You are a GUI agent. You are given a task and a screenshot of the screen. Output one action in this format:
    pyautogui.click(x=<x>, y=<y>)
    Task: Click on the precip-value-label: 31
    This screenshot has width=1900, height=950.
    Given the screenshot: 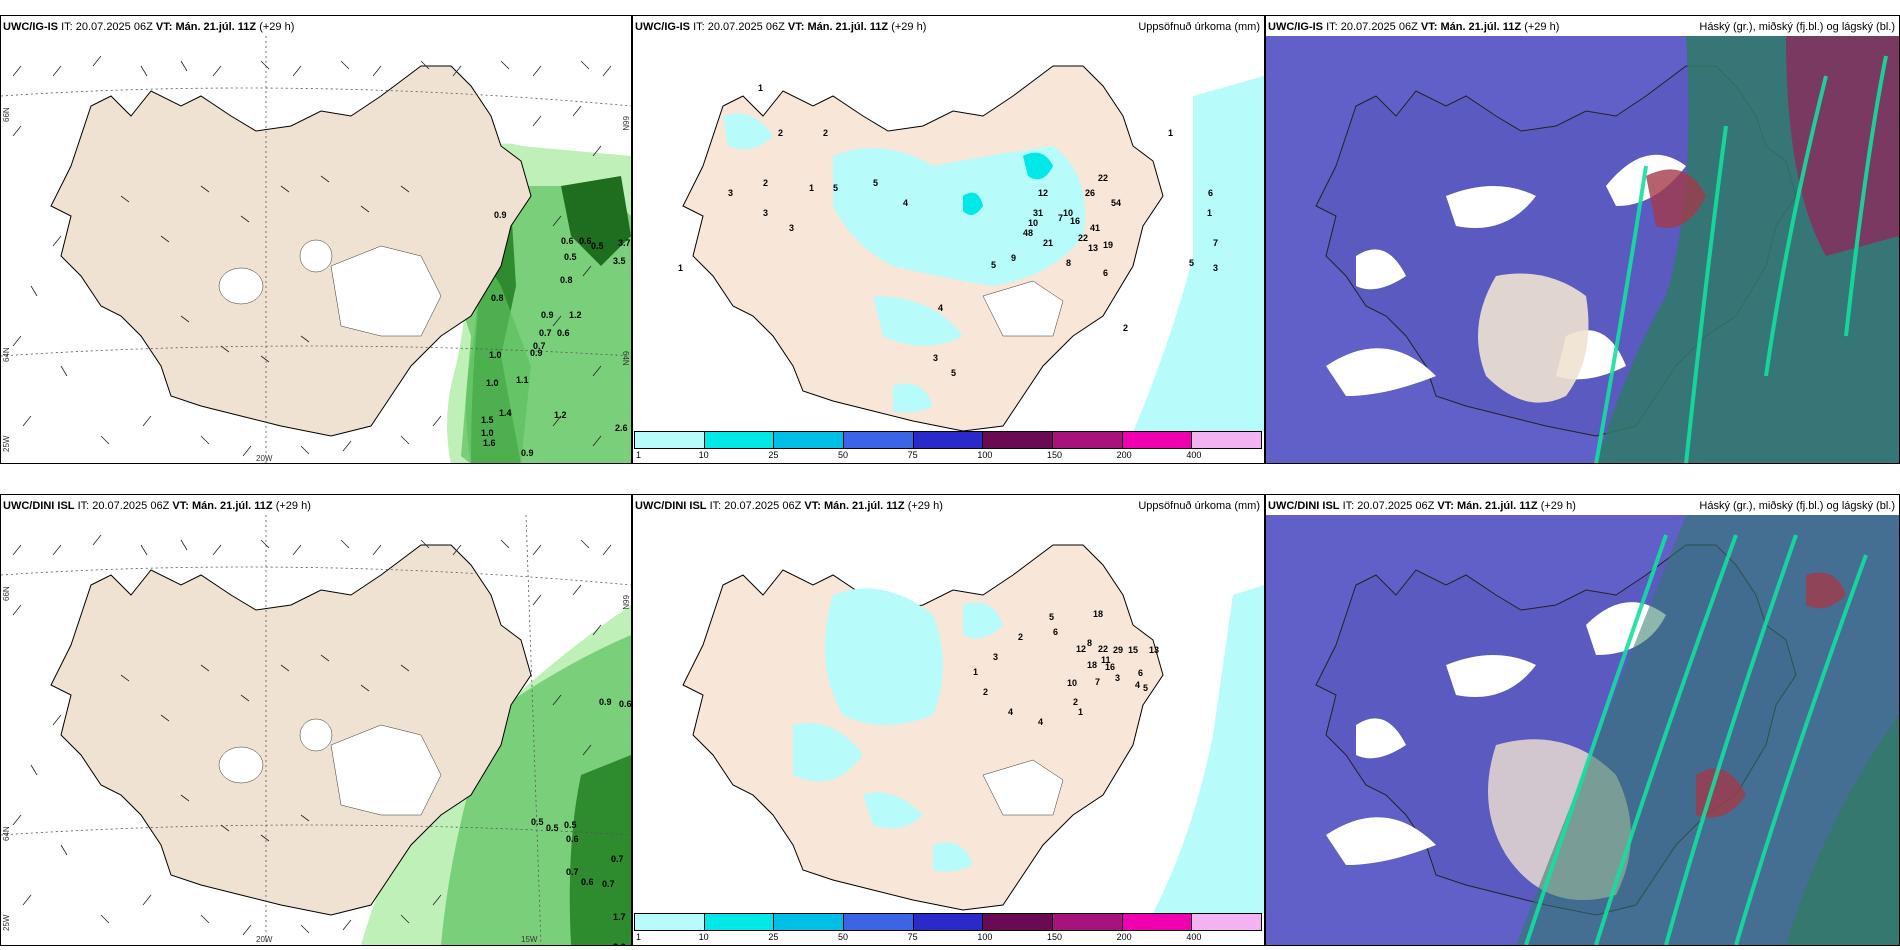 What is the action you would take?
    pyautogui.click(x=1038, y=213)
    